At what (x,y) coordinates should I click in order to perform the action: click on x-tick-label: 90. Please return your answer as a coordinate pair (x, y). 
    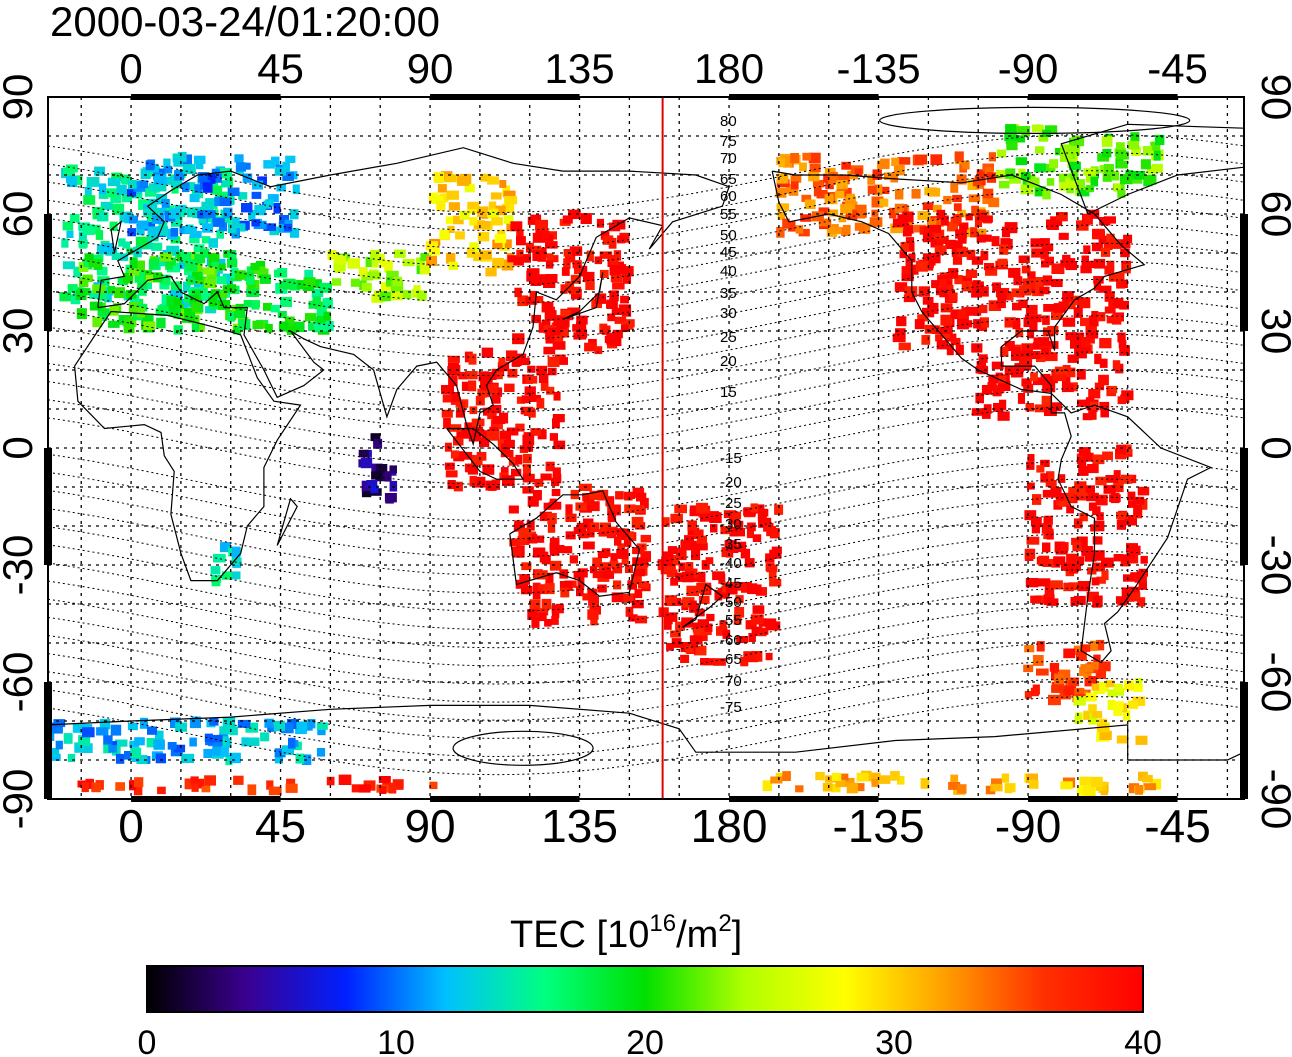
    Looking at the image, I should click on (430, 68).